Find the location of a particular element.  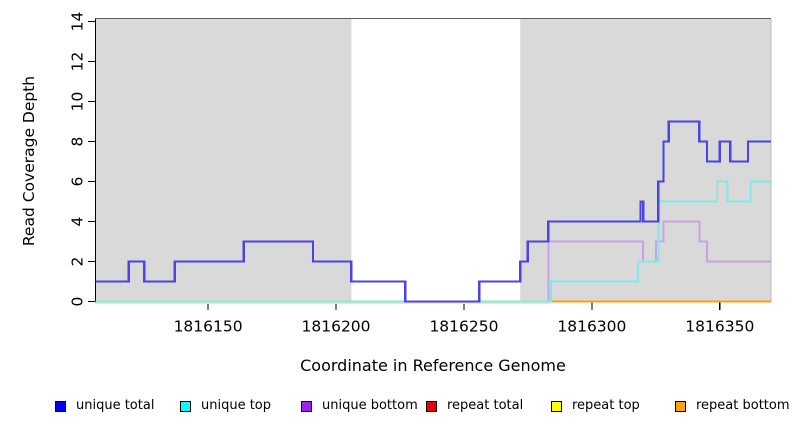

y-tick-label-12: 12 is located at coordinates (78, 62).